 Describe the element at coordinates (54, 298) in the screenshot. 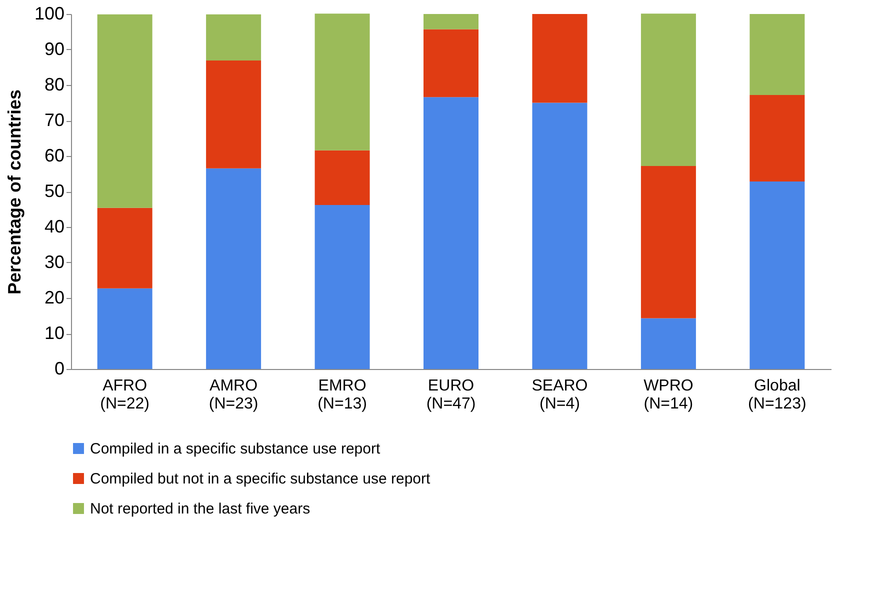

I see `y-tick-label: 20` at that location.